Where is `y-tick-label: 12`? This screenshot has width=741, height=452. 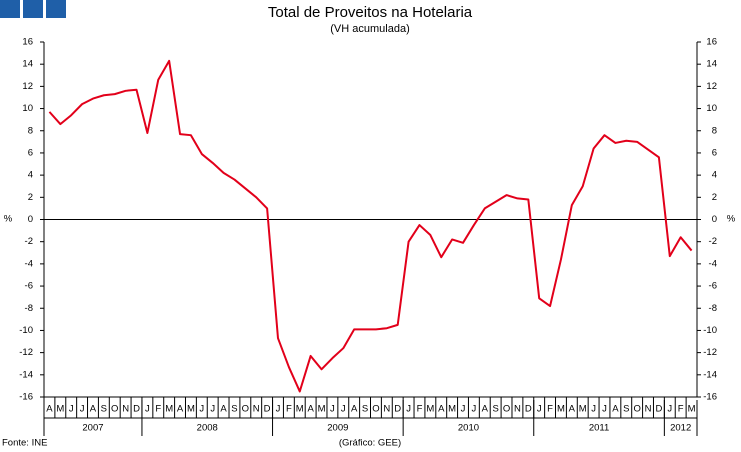 y-tick-label: 12 is located at coordinates (27, 86).